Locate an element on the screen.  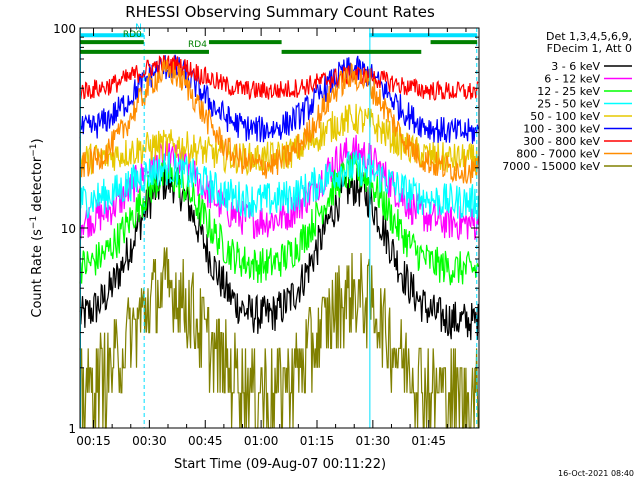
x-tick-label: 01:30 is located at coordinates (373, 441).